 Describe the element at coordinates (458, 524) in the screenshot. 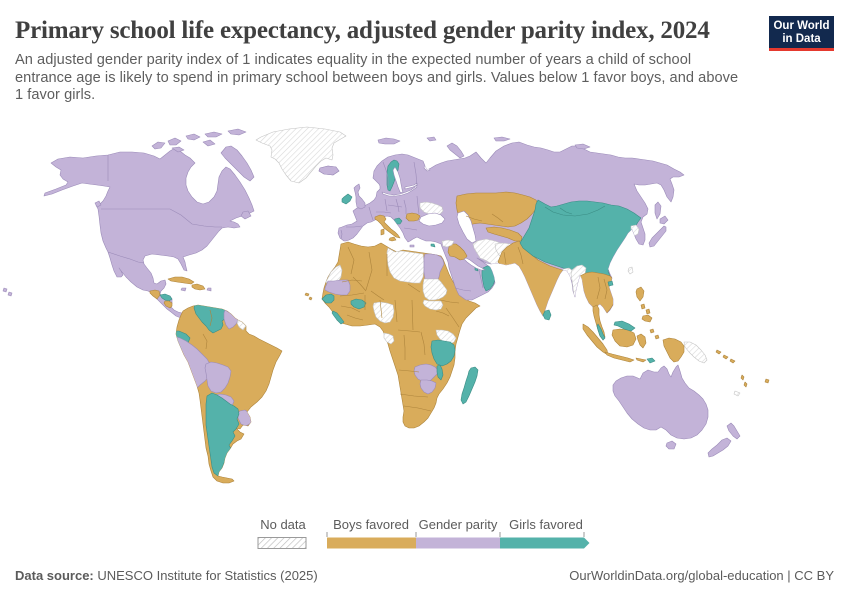

I see `svg-text: Gender parity` at that location.